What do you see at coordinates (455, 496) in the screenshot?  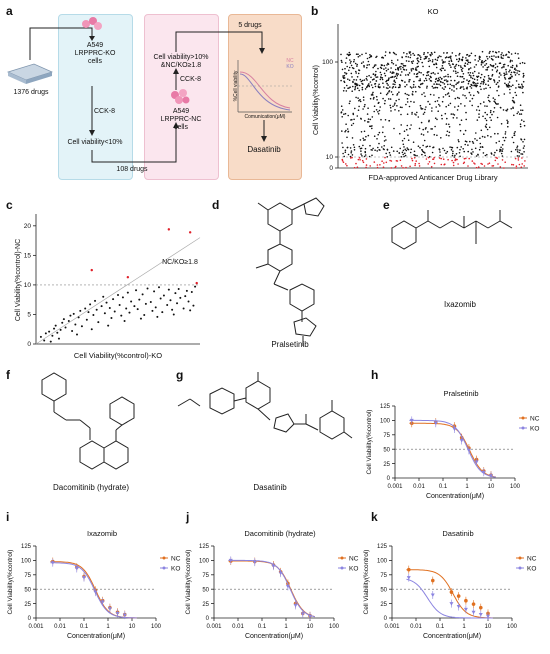 I see `chart-h-x-label: Concentration(μM)` at bounding box center [455, 496].